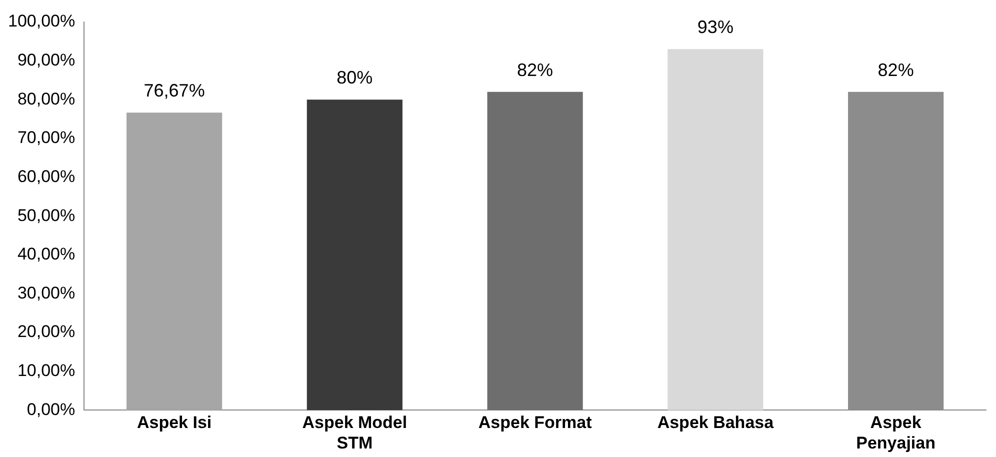 Image resolution: width=996 pixels, height=457 pixels. I want to click on y-tick-label: 40,00%, so click(46, 254).